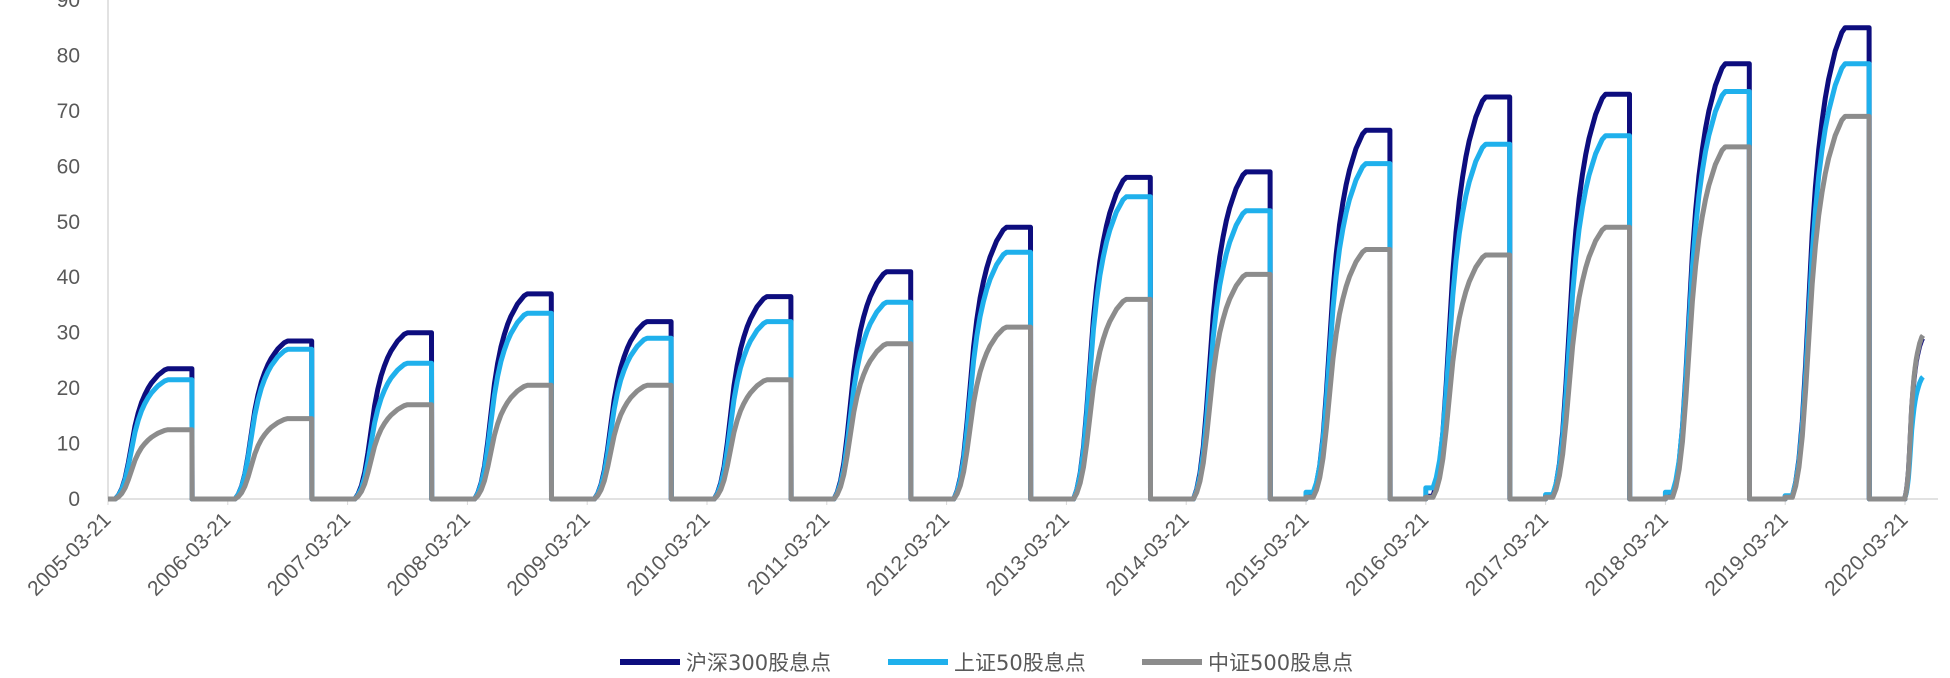  I want to click on x-tick-label: 2020-03-21, so click(1866, 554).